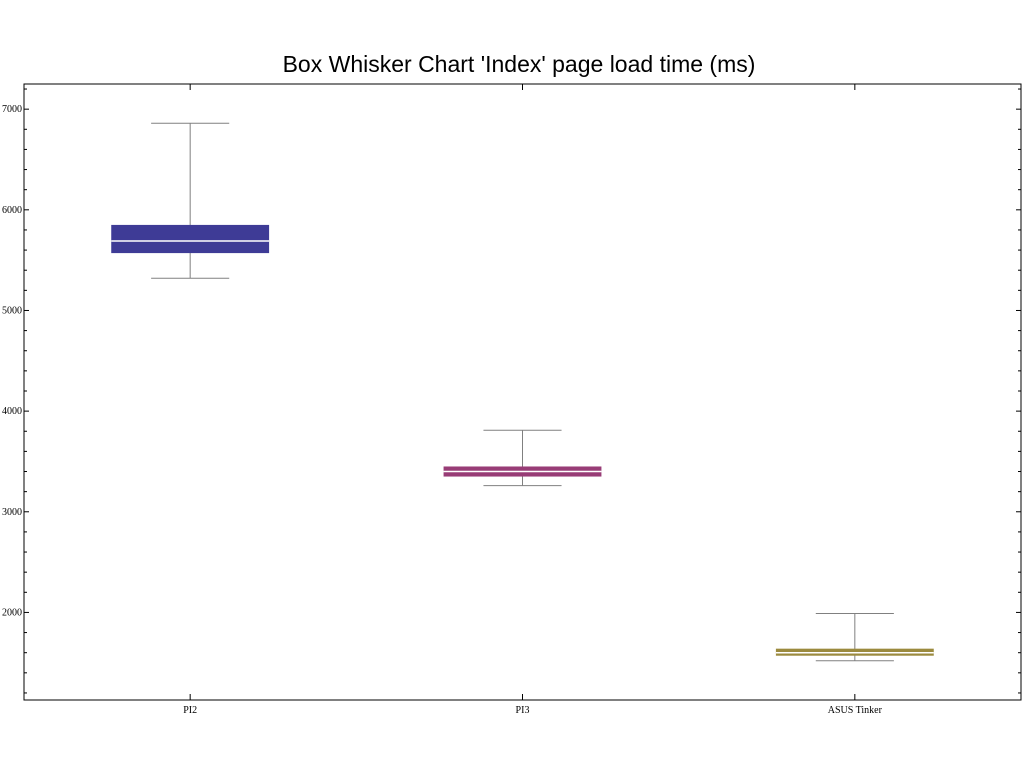 This screenshot has width=1024, height=768. What do you see at coordinates (12, 411) in the screenshot?
I see `y-tick-label: 4000` at bounding box center [12, 411].